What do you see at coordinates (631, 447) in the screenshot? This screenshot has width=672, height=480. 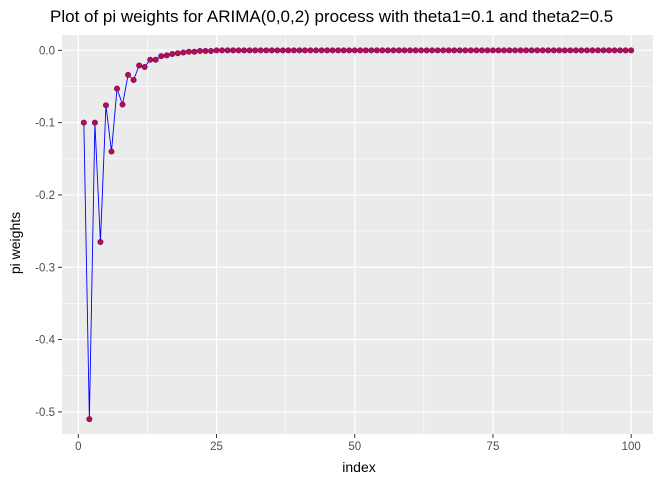 I see `x-tick-label: 100` at bounding box center [631, 447].